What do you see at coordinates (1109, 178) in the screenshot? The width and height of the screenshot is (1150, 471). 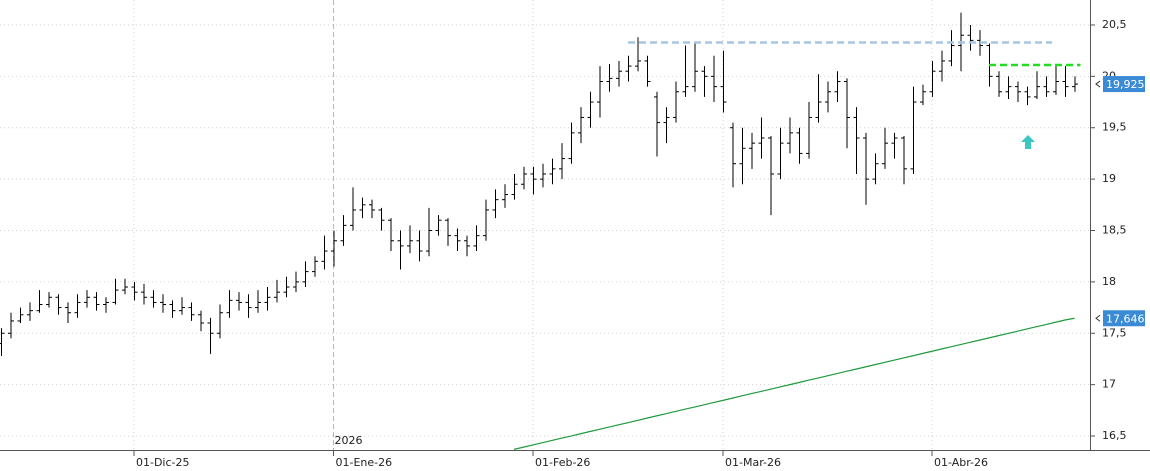 I see `y-tick-label: 19` at bounding box center [1109, 178].